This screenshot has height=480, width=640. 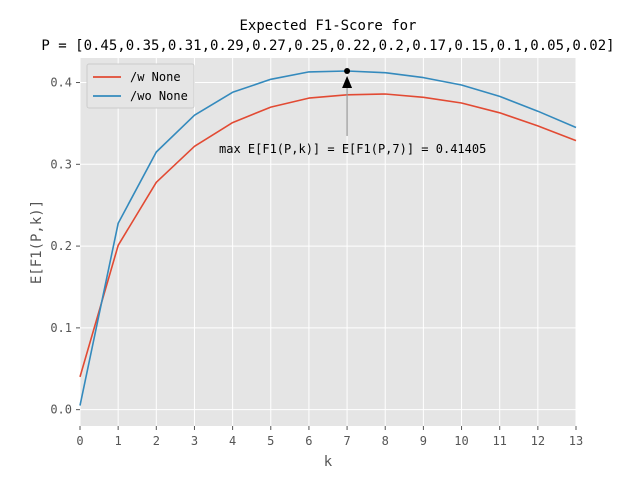 I want to click on y-tick-label-2: 0.2, so click(x=61, y=246).